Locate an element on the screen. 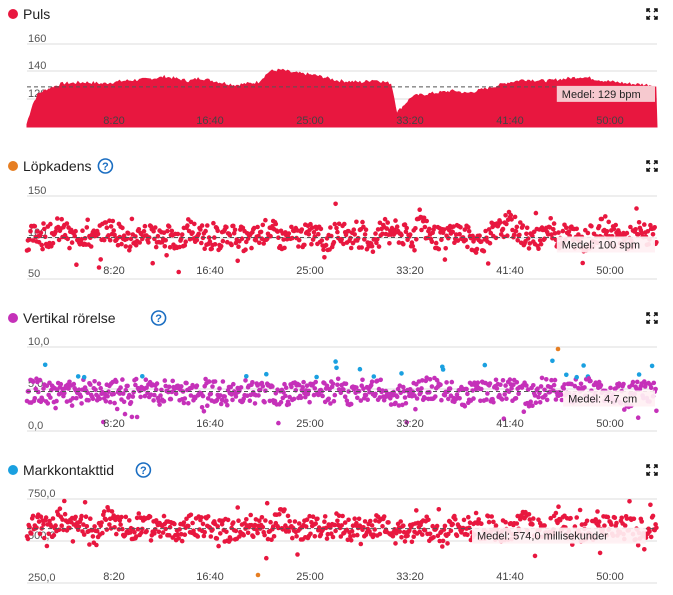  chart-title: Markkontakttid is located at coordinates (68, 470).